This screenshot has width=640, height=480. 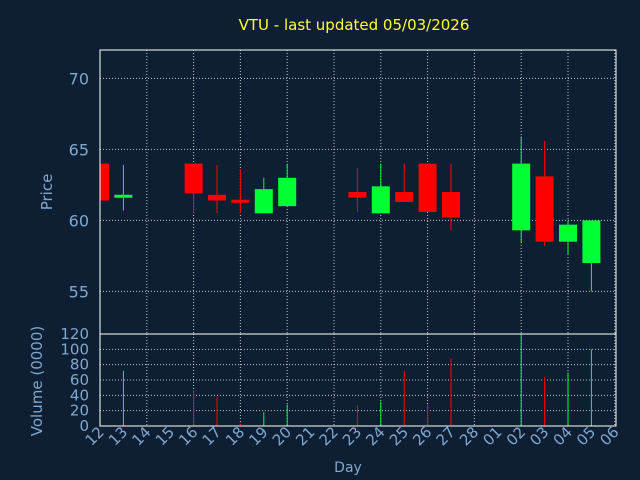 What do you see at coordinates (609, 436) in the screenshot?
I see `x-tick-label: 06` at bounding box center [609, 436].